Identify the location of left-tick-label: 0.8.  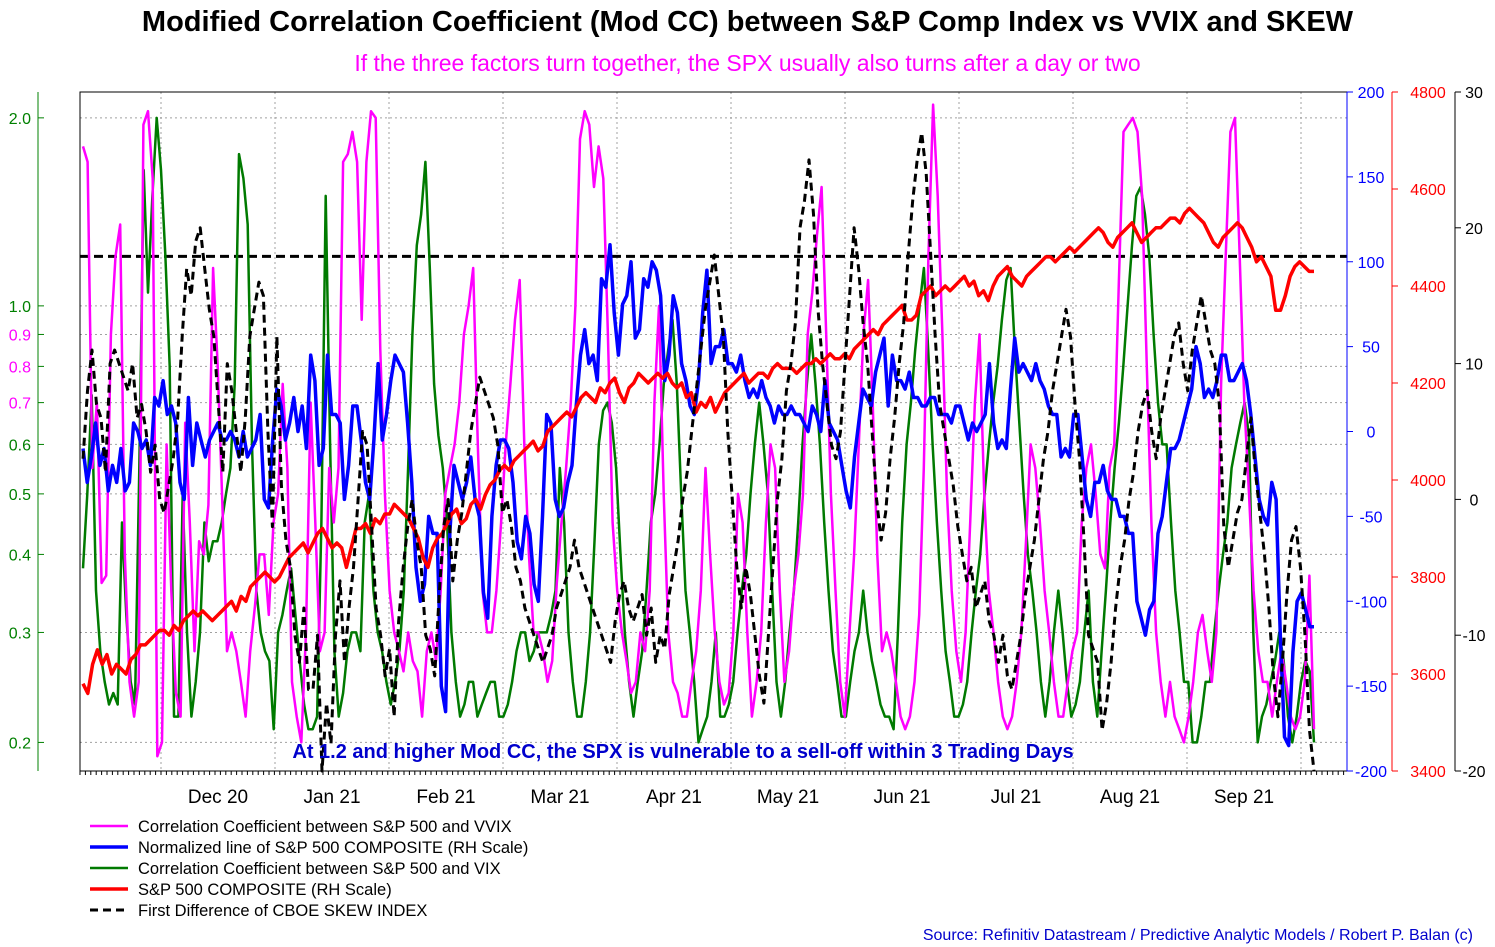
(20, 367).